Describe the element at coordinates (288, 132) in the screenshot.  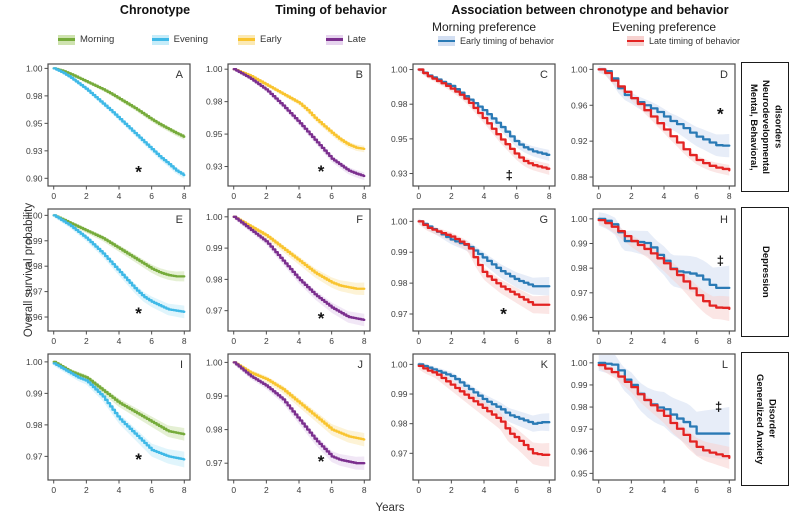
I see `survival-plot-B: 1.00 0.98 0.95 0.93 0 2 4 6 8 B *` at that location.